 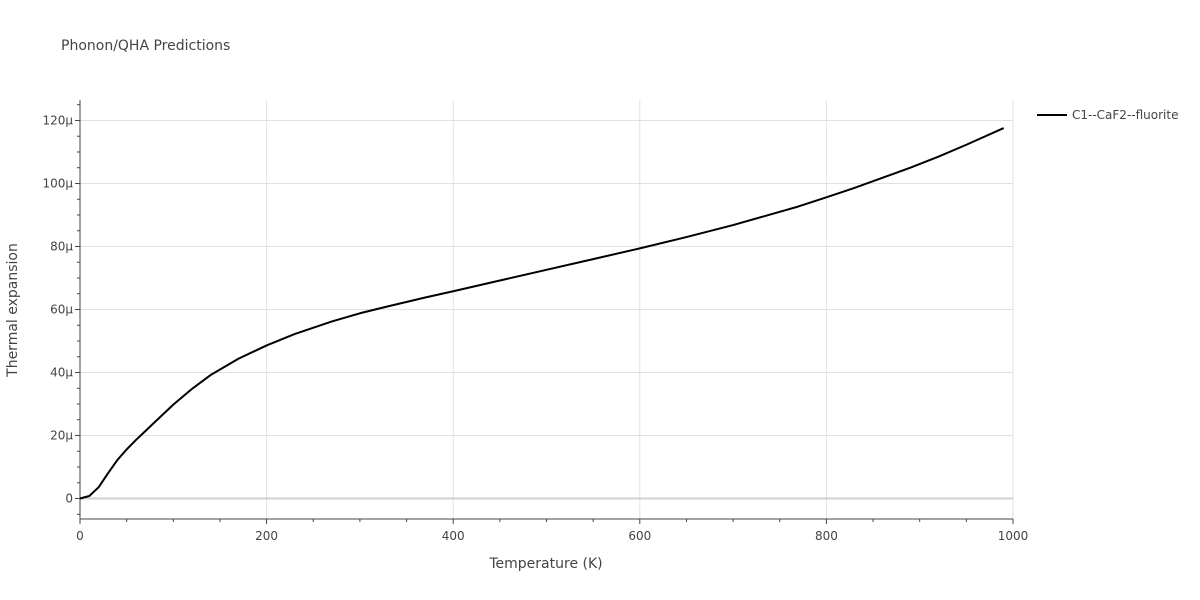 What do you see at coordinates (69, 499) in the screenshot?
I see `y-tick-label: 0` at bounding box center [69, 499].